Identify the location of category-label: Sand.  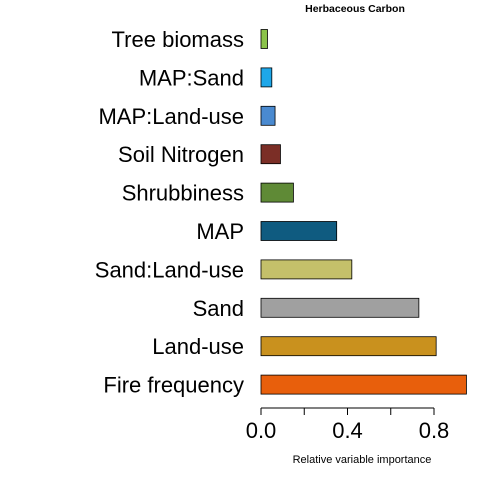
(218, 308).